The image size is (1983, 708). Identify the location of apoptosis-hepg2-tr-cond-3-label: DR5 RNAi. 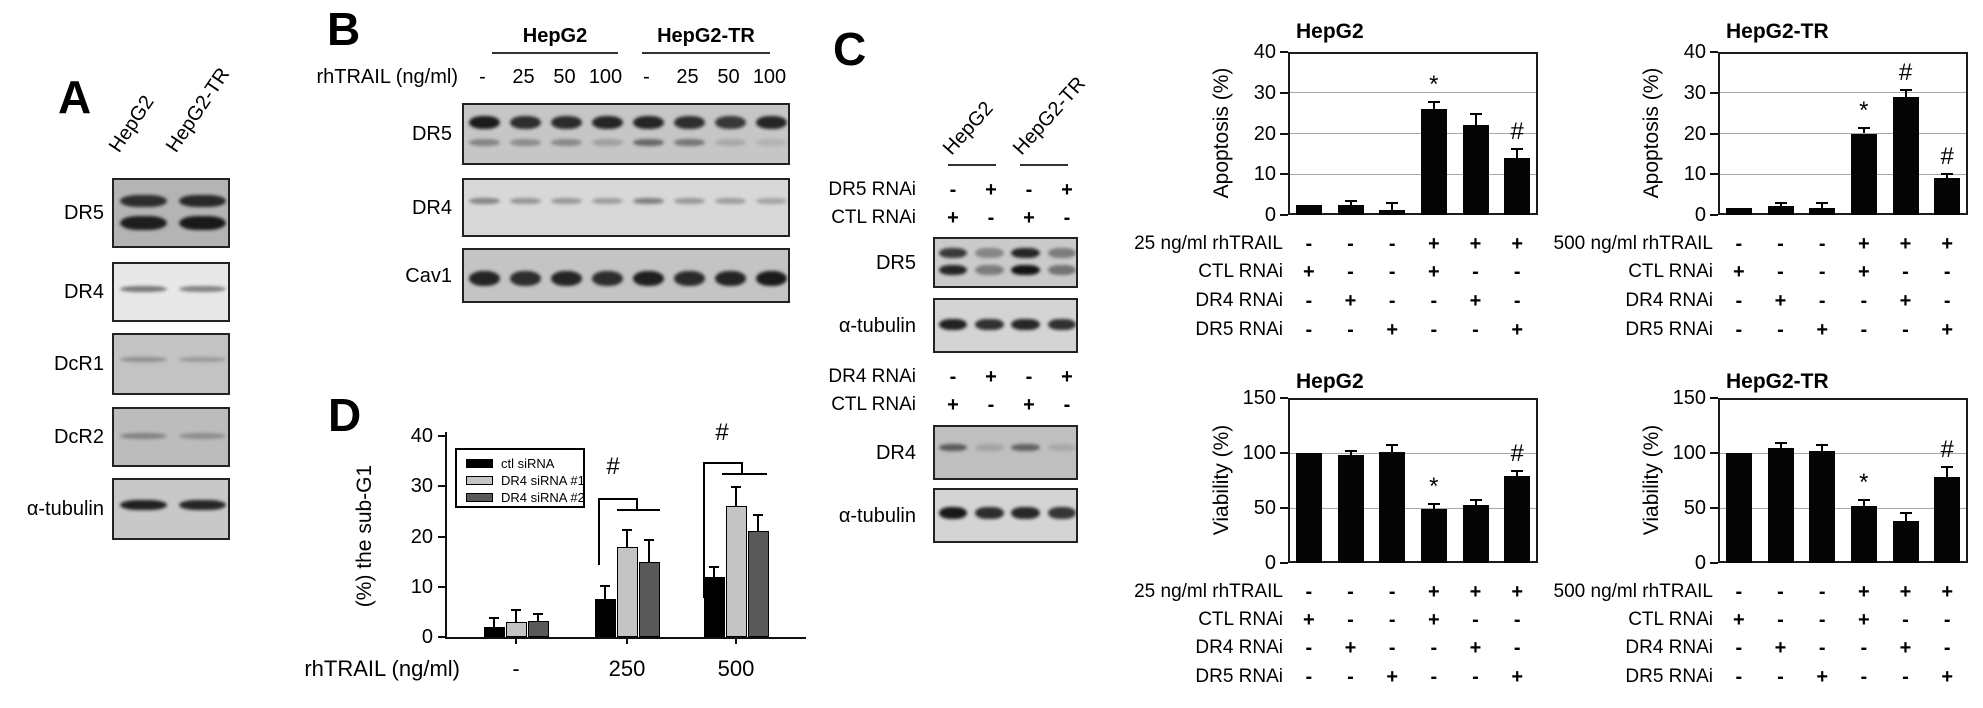
(1669, 329).